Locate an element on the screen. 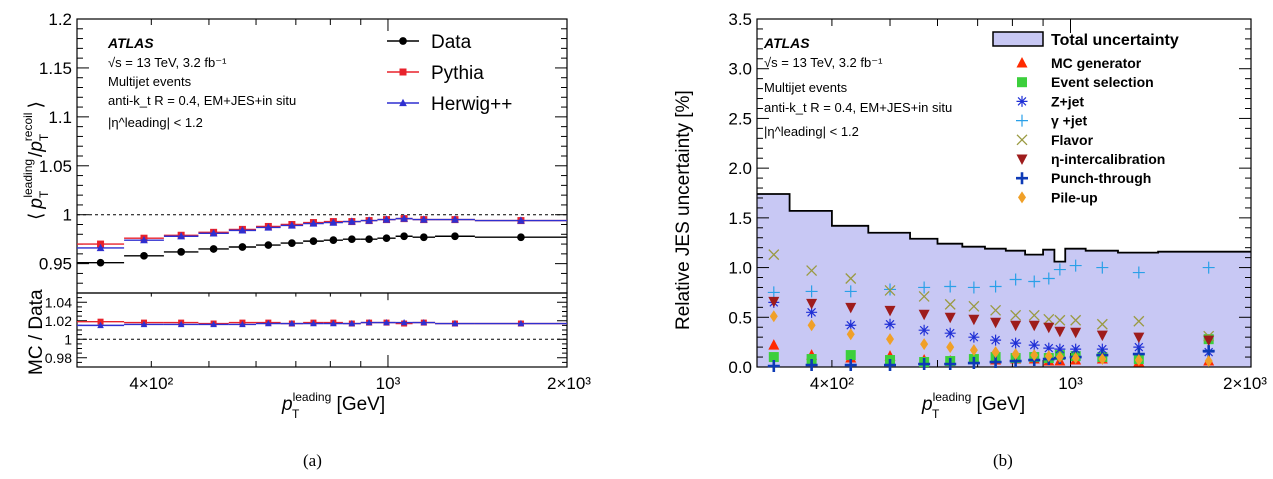 This screenshot has height=479, width=1273. legend-label: MC generator is located at coordinates (1096, 63).